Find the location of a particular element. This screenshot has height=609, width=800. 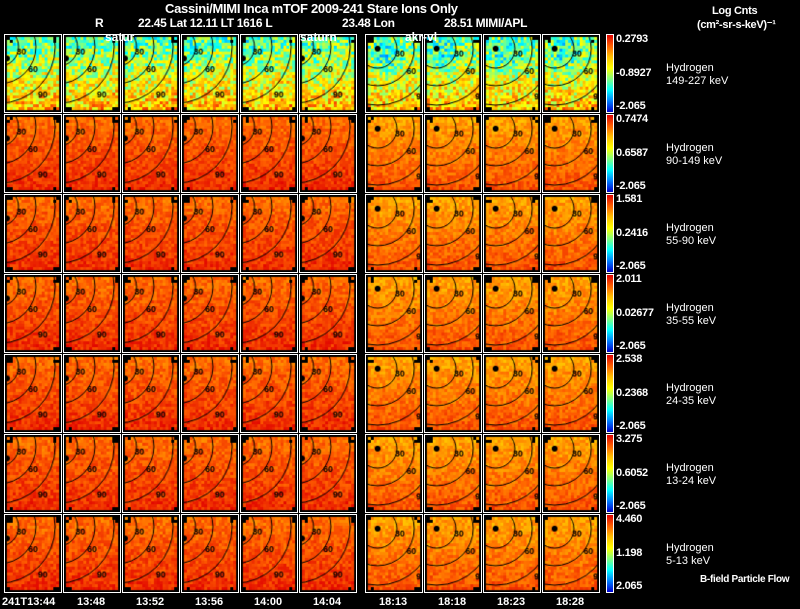

time-label: 13:56 is located at coordinates (209, 602).